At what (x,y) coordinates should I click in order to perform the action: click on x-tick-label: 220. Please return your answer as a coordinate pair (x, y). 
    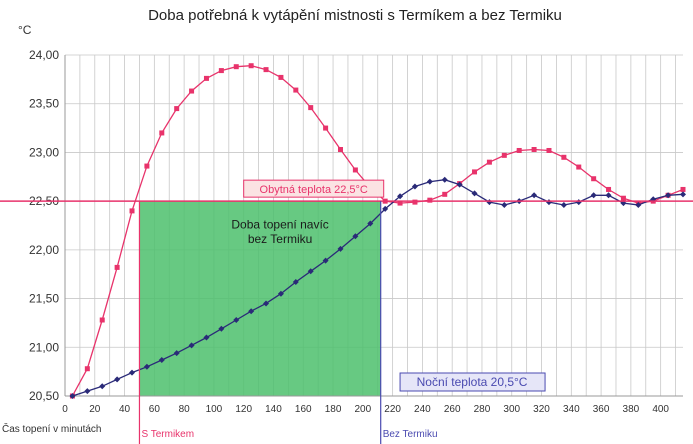
    Looking at the image, I should click on (392, 409).